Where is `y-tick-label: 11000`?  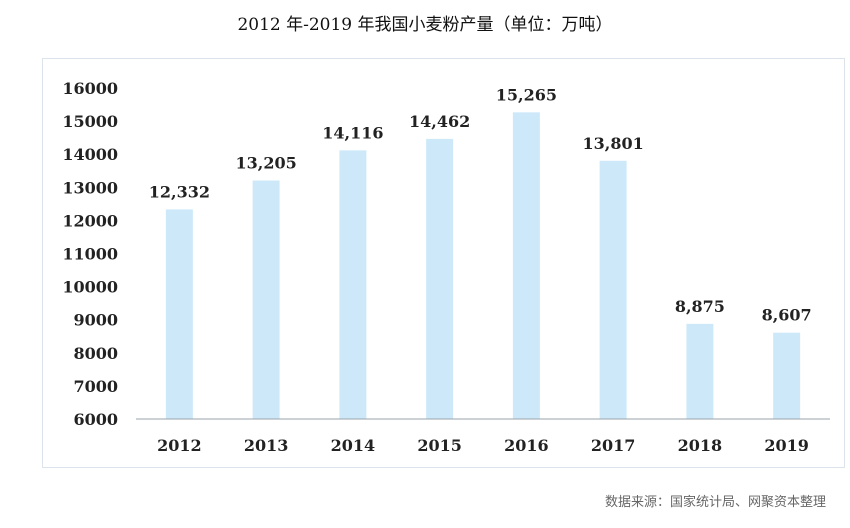 y-tick-label: 11000 is located at coordinates (90, 254).